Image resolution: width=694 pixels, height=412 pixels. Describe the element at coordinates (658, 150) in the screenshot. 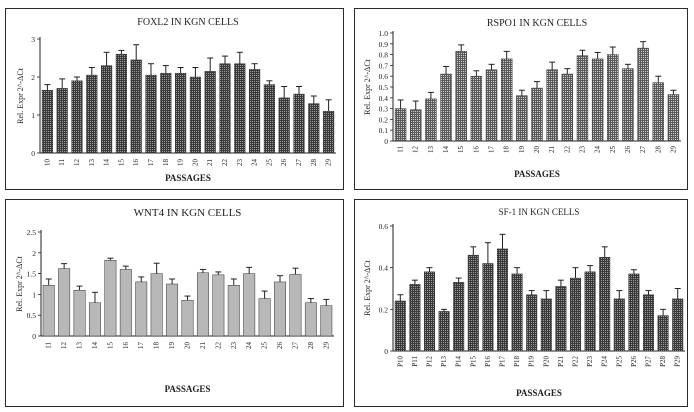

I see `rspo1-x-tick-label: 28` at that location.